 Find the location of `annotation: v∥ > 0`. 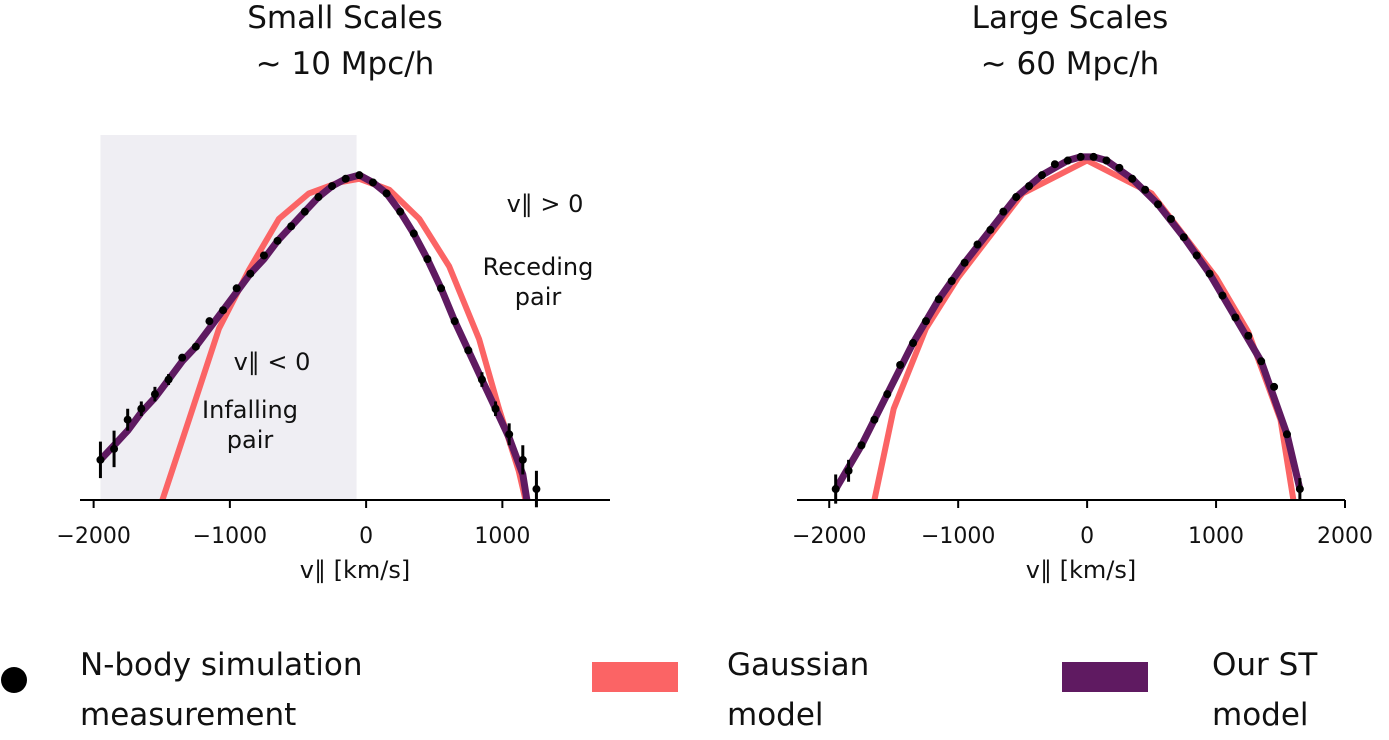

annotation: v∥ > 0 is located at coordinates (545, 204).